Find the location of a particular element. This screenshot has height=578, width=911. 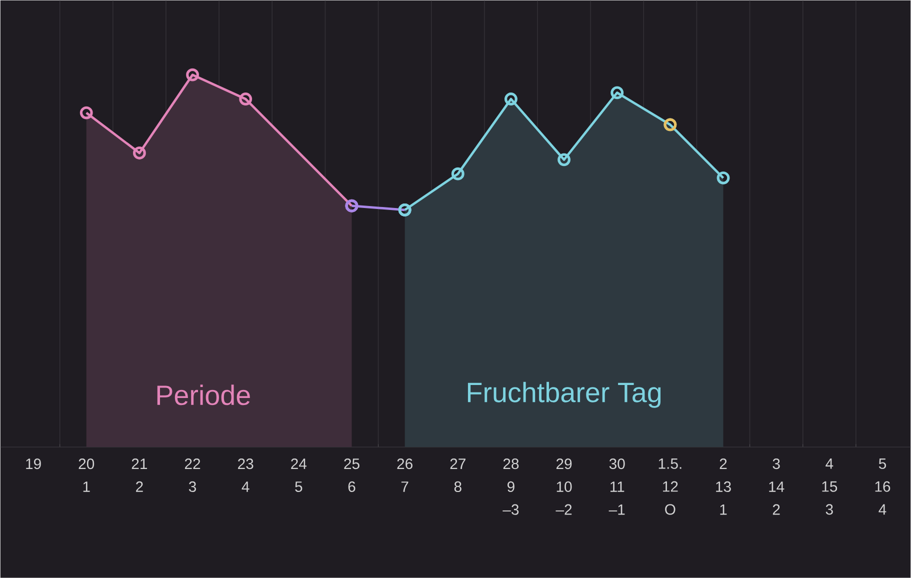

x-tick-label: 4 15 3 is located at coordinates (830, 486).